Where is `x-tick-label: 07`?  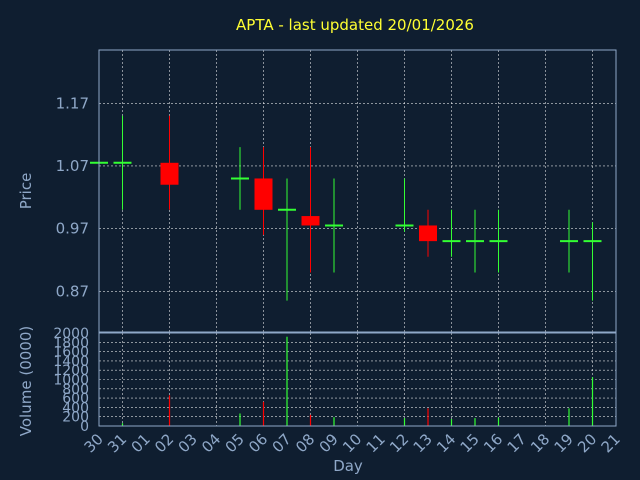
x-tick-label: 07 is located at coordinates (282, 443).